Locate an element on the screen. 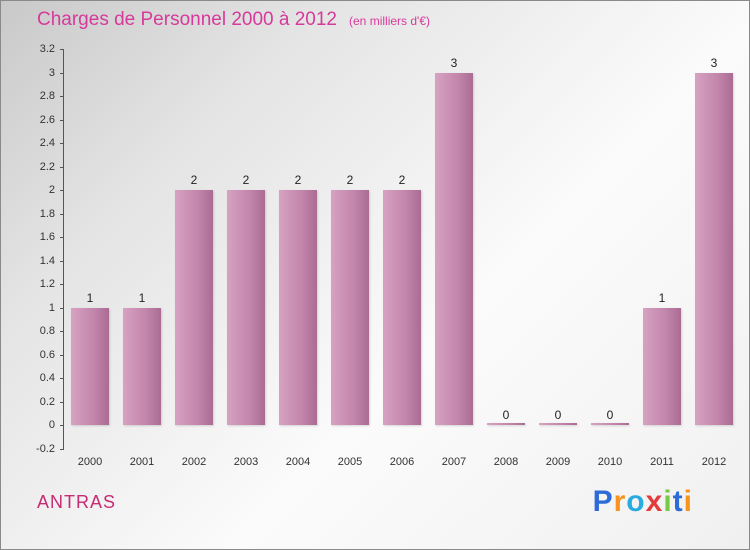 This screenshot has height=550, width=750. logo-letter: P is located at coordinates (603, 501).